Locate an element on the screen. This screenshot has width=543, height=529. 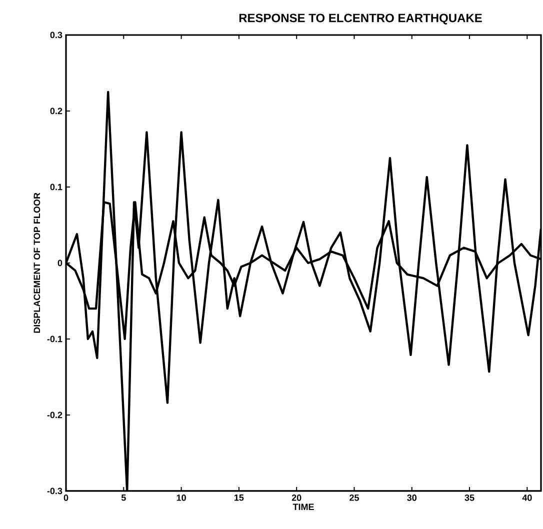
x-tick-label: 20 is located at coordinates (297, 497).